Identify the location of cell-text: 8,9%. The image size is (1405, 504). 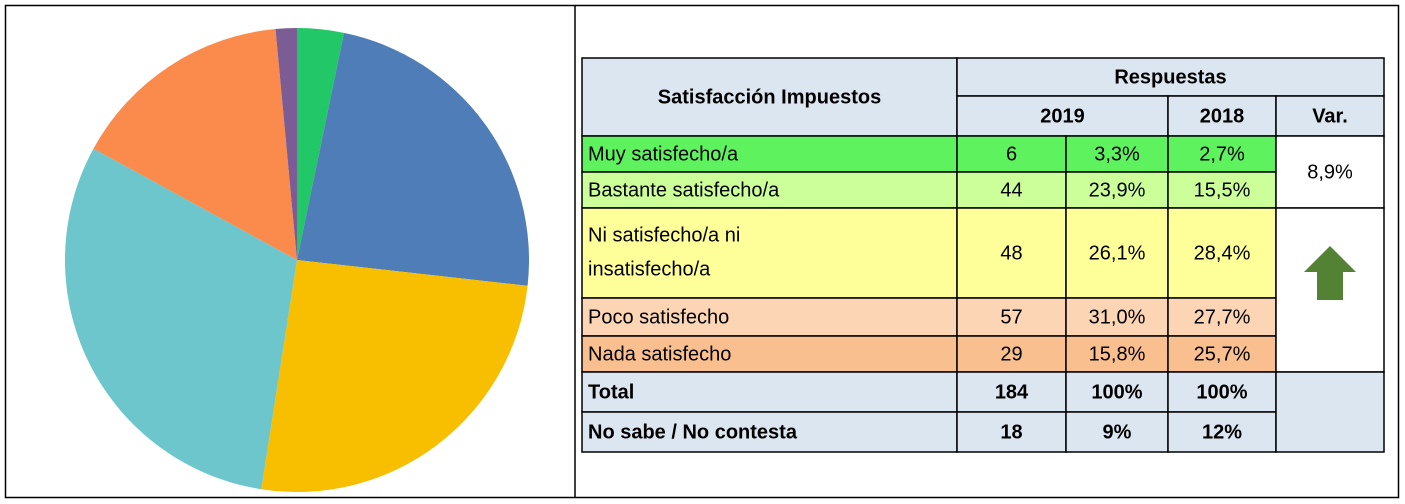
(1330, 172).